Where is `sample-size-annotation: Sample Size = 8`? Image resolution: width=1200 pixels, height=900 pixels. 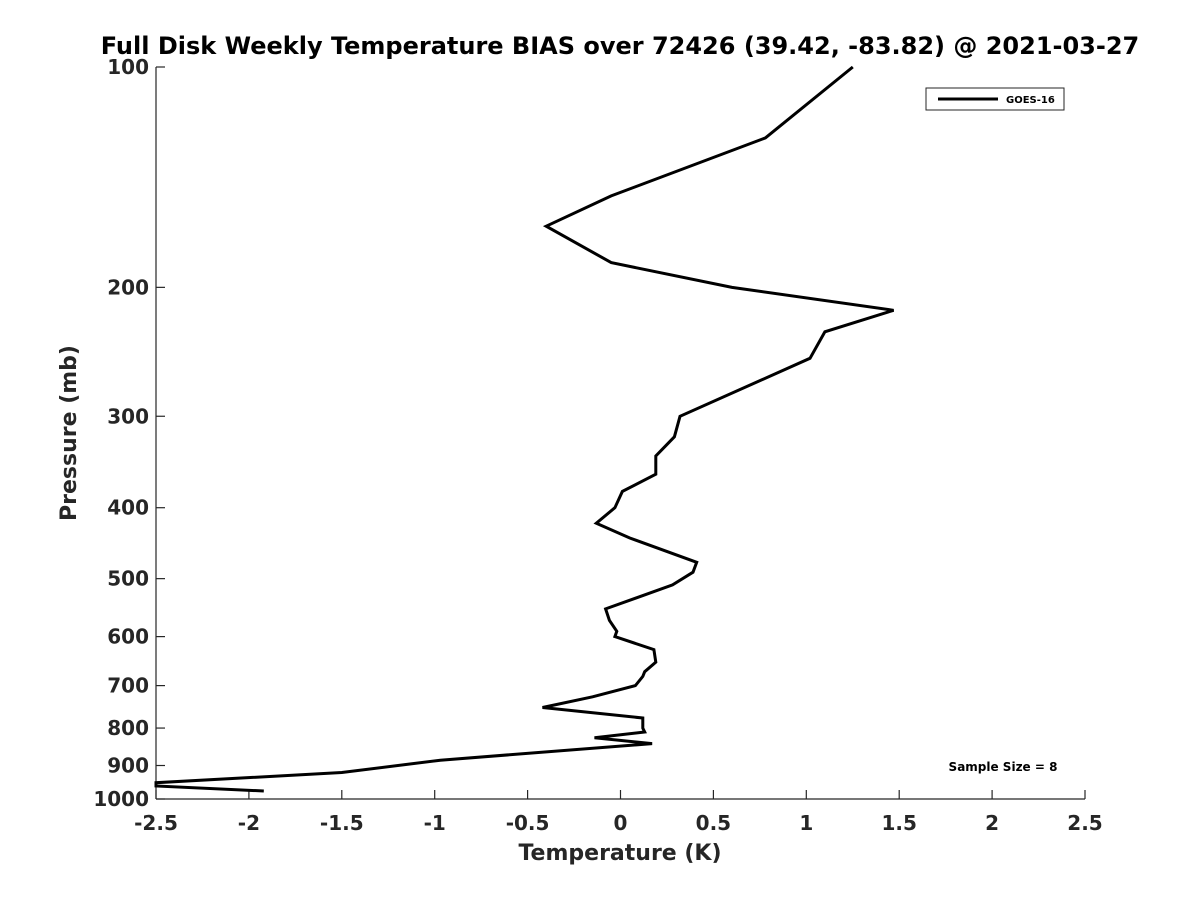
sample-size-annotation: Sample Size = 8 is located at coordinates (1003, 767).